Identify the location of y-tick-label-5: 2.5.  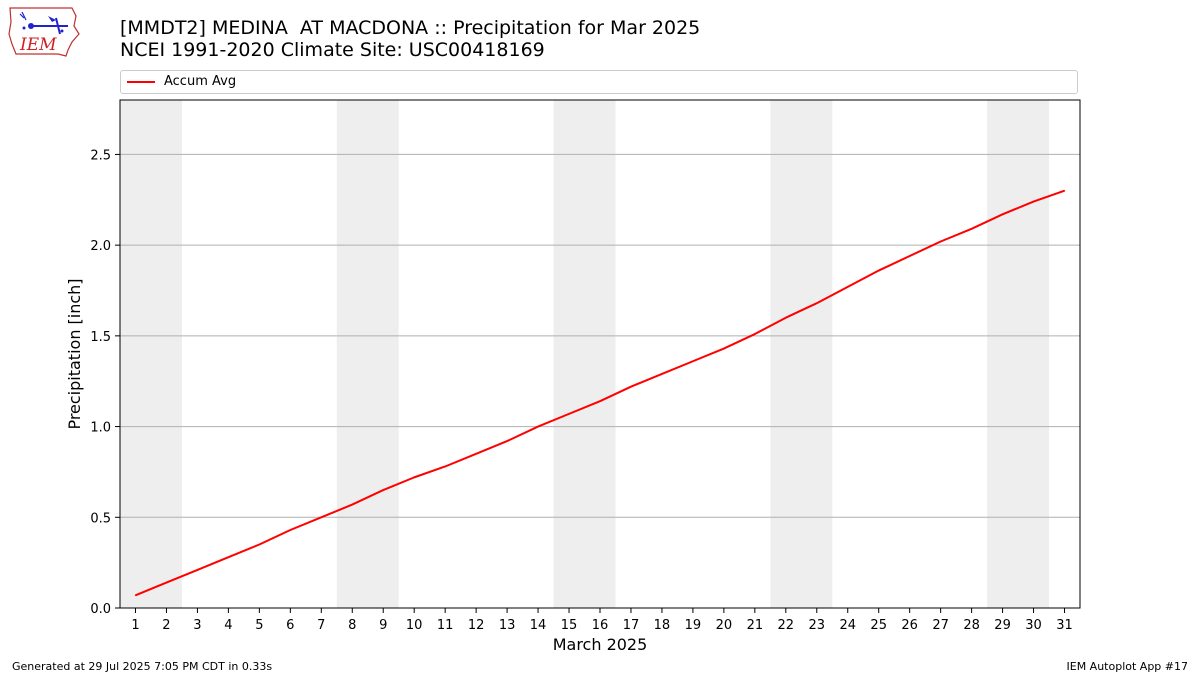
(100, 155).